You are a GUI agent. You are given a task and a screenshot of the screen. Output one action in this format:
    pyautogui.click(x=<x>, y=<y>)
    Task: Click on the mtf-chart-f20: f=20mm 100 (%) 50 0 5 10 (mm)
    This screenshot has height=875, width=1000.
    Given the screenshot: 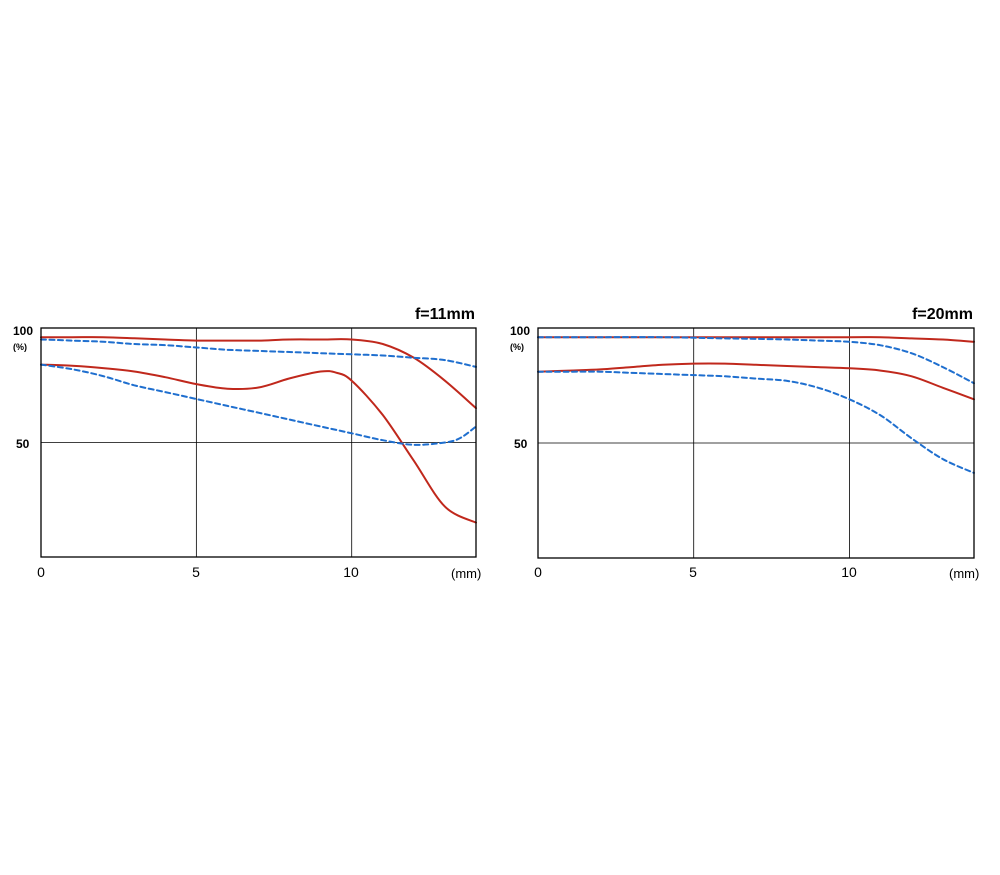 What is the action you would take?
    pyautogui.click(x=744, y=443)
    